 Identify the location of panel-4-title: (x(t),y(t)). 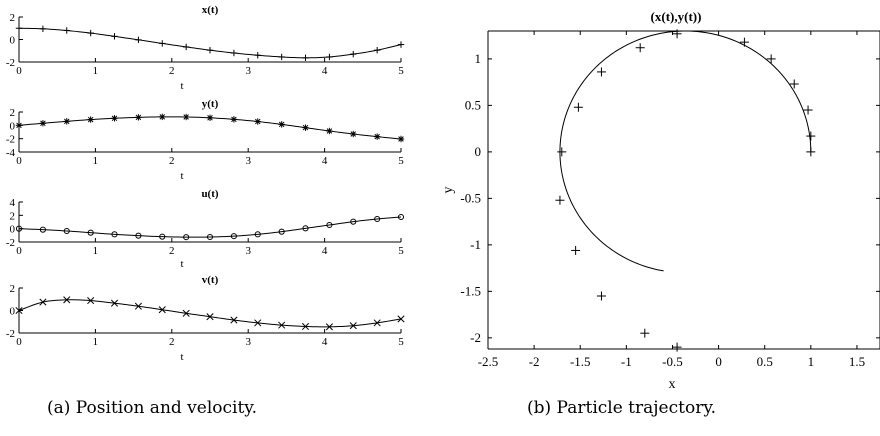
(676, 16).